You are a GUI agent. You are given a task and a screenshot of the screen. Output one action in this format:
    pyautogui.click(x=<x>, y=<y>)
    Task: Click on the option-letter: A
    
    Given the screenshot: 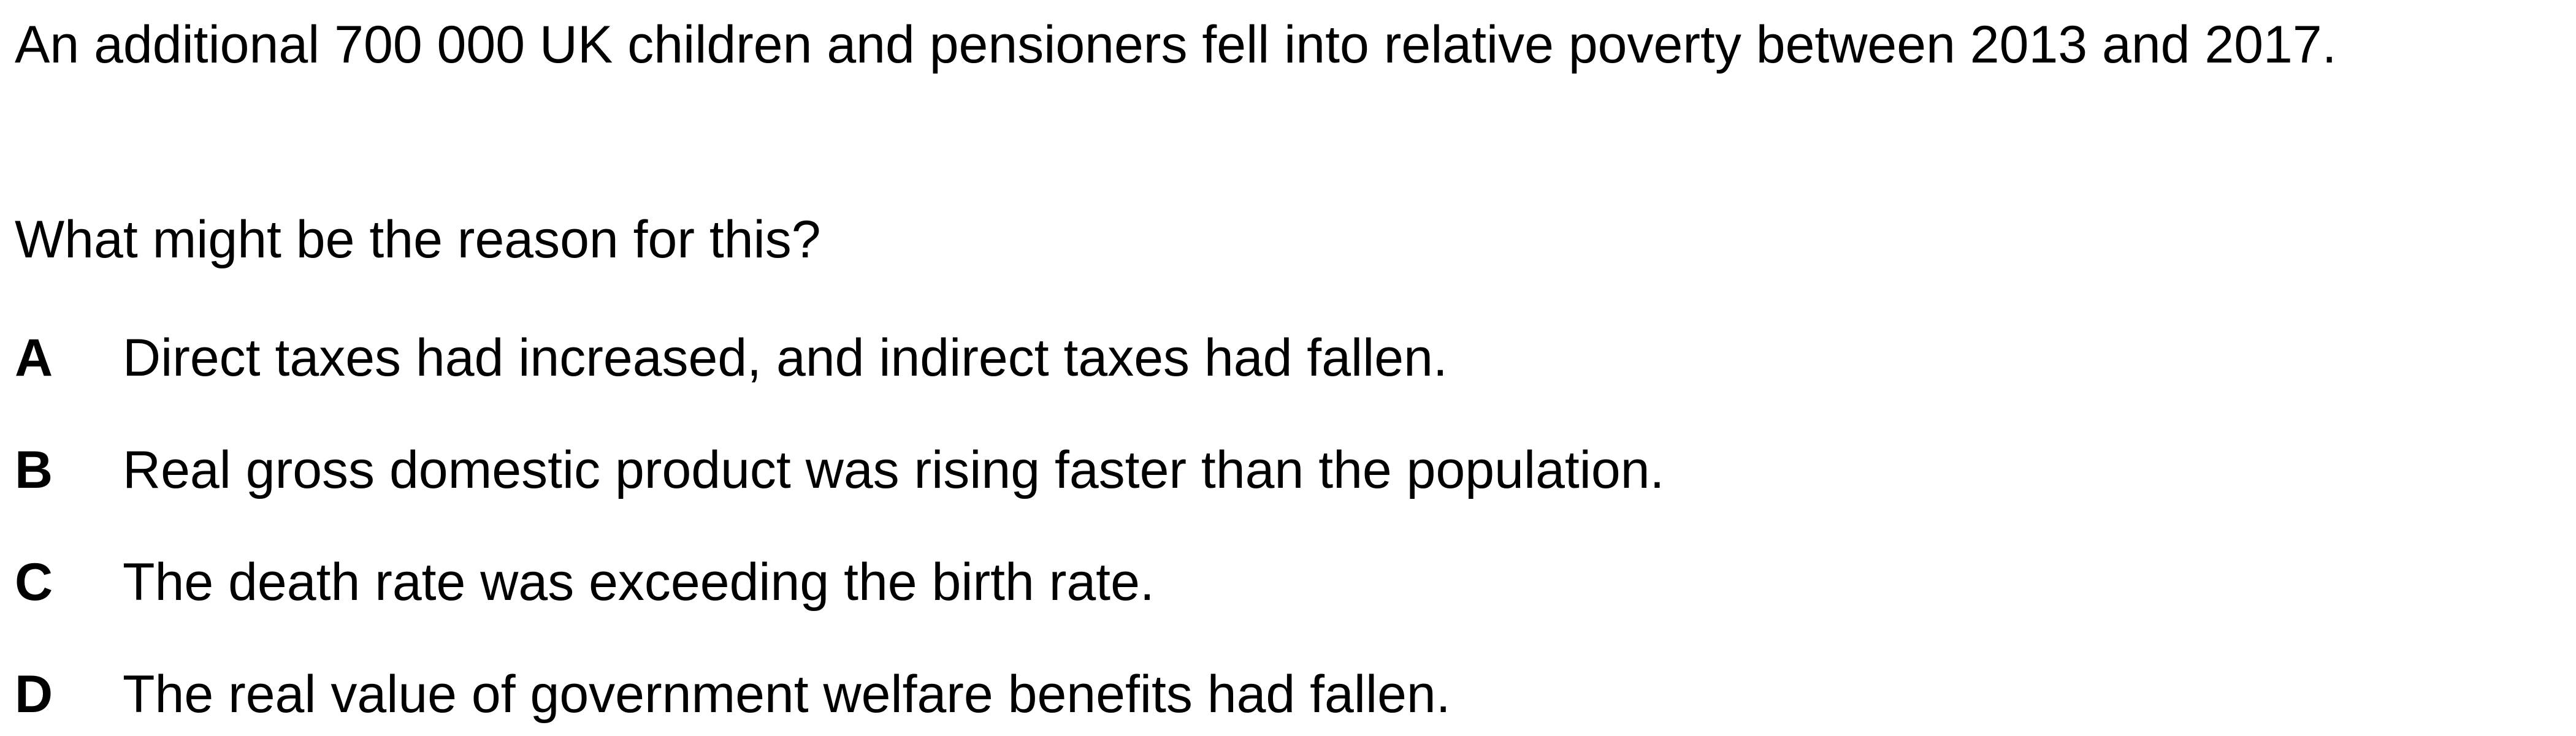 What is the action you would take?
    pyautogui.click(x=34, y=357)
    